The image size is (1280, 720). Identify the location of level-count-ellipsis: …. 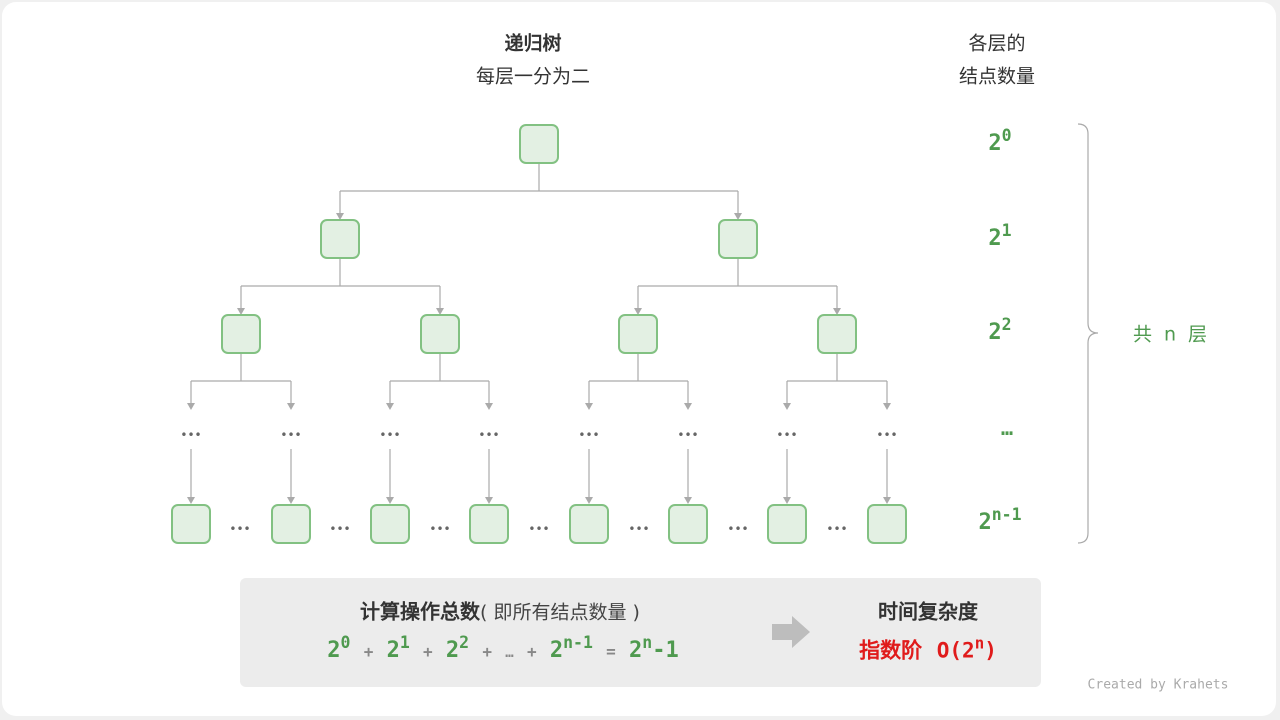
(1007, 428).